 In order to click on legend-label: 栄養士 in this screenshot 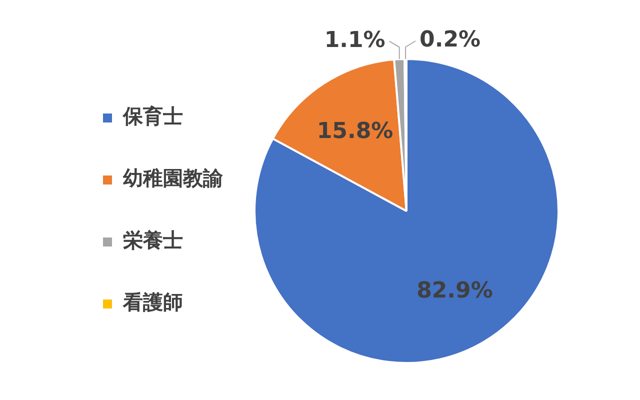, I will do `click(153, 240)`.